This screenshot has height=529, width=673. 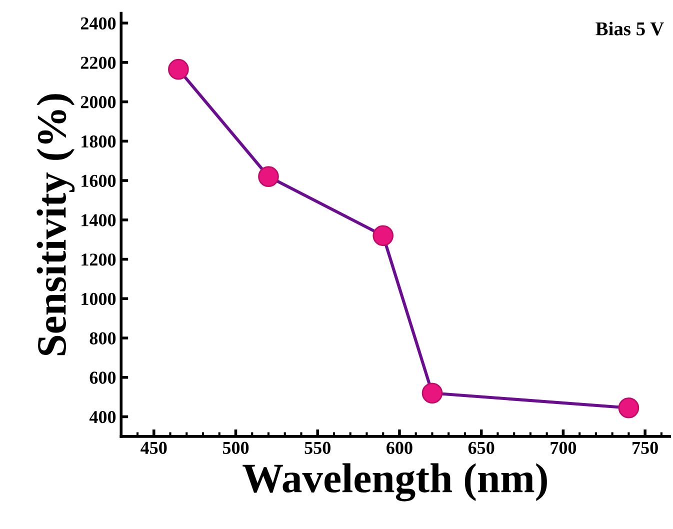 What do you see at coordinates (563, 448) in the screenshot?
I see `x-tick-label: 700` at bounding box center [563, 448].